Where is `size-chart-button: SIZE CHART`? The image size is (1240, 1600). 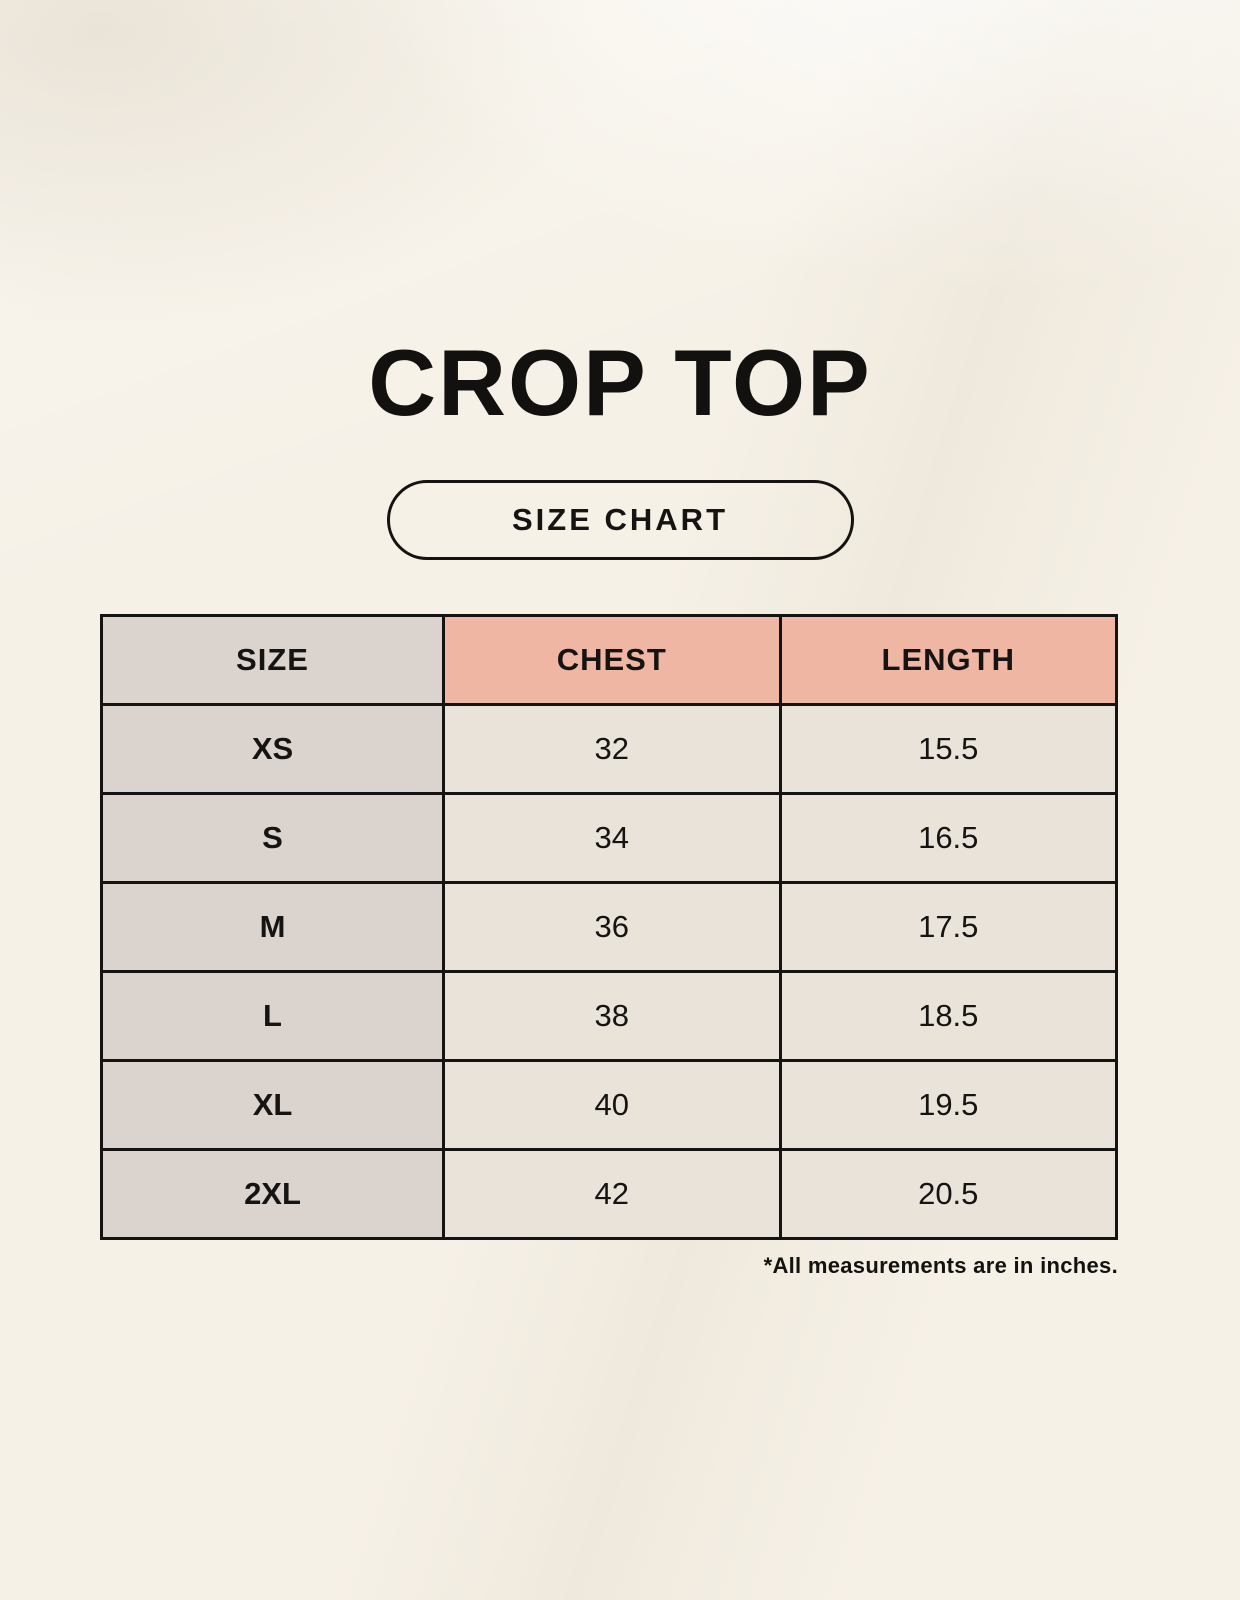
size-chart-button: SIZE CHART is located at coordinates (620, 520).